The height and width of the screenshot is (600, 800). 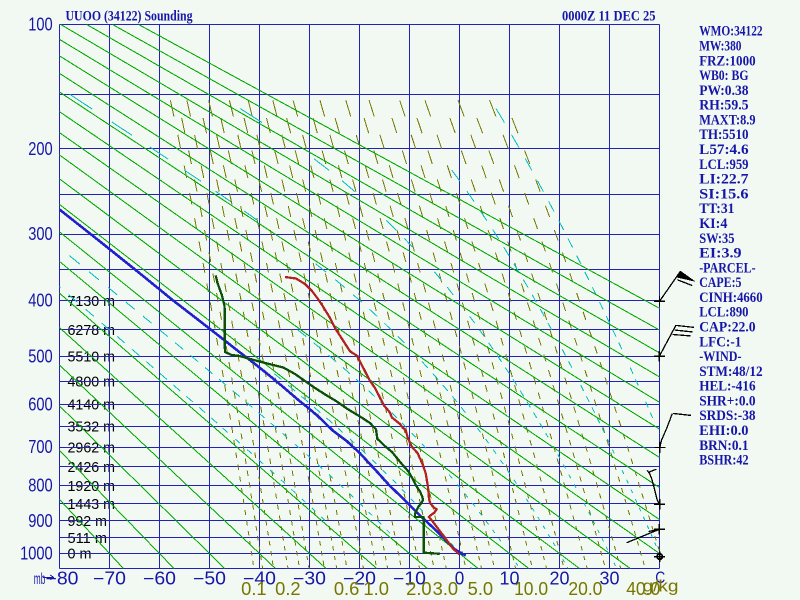 I want to click on svg-text: -WIND-, so click(x=720, y=357).